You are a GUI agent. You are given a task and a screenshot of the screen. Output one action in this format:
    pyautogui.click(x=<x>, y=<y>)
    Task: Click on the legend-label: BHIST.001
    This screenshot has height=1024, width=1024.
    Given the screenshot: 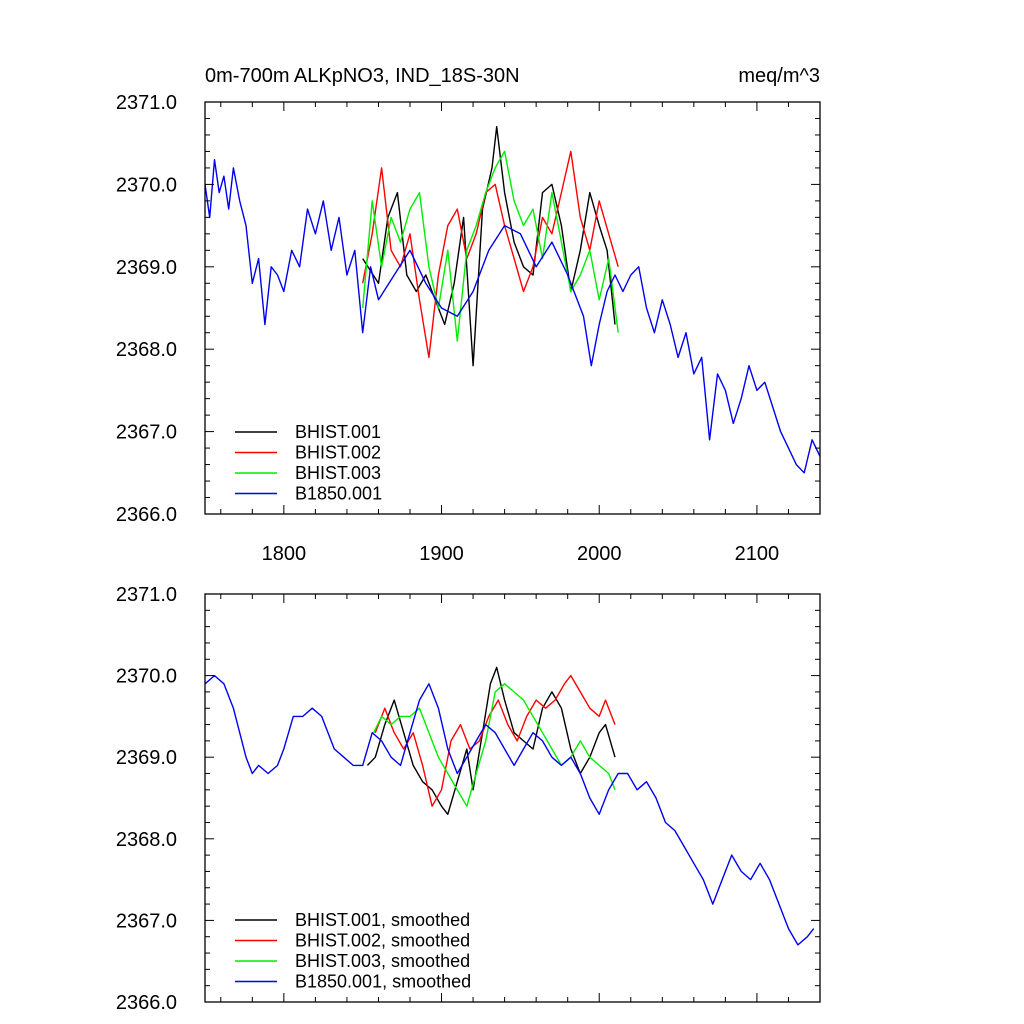 What is the action you would take?
    pyautogui.click(x=338, y=432)
    